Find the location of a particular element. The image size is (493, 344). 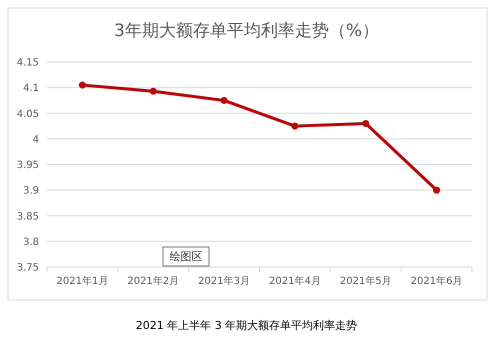

y-tick-label: 3.9 is located at coordinates (31, 191).